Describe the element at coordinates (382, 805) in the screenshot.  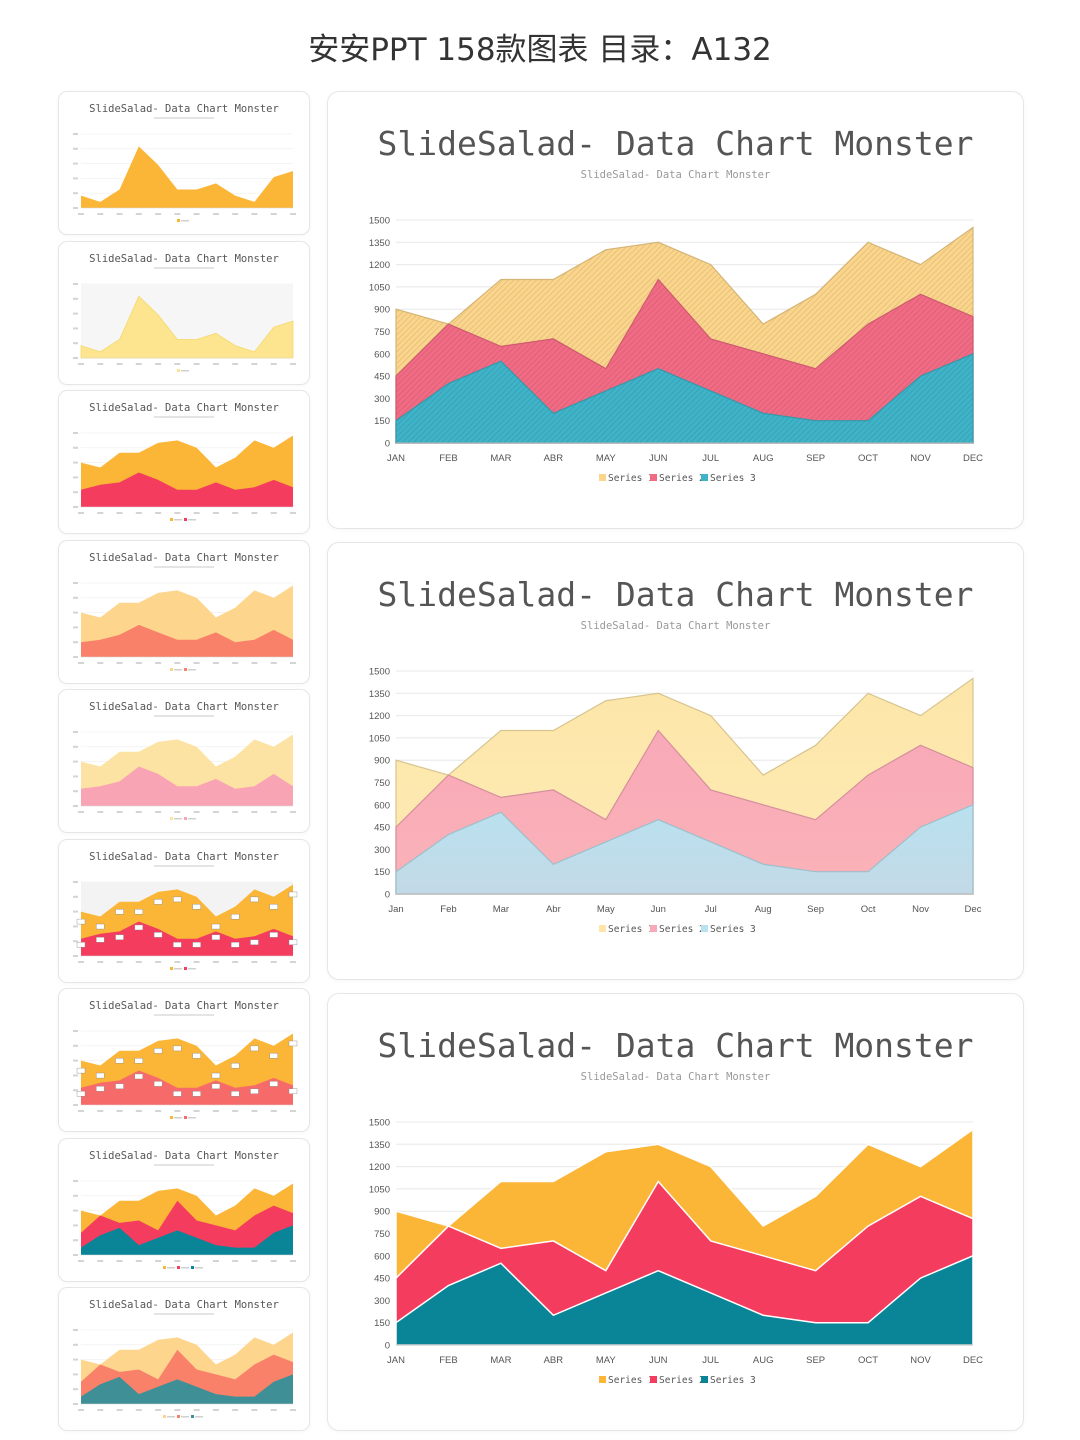
I see `y-tick-label: 600` at that location.